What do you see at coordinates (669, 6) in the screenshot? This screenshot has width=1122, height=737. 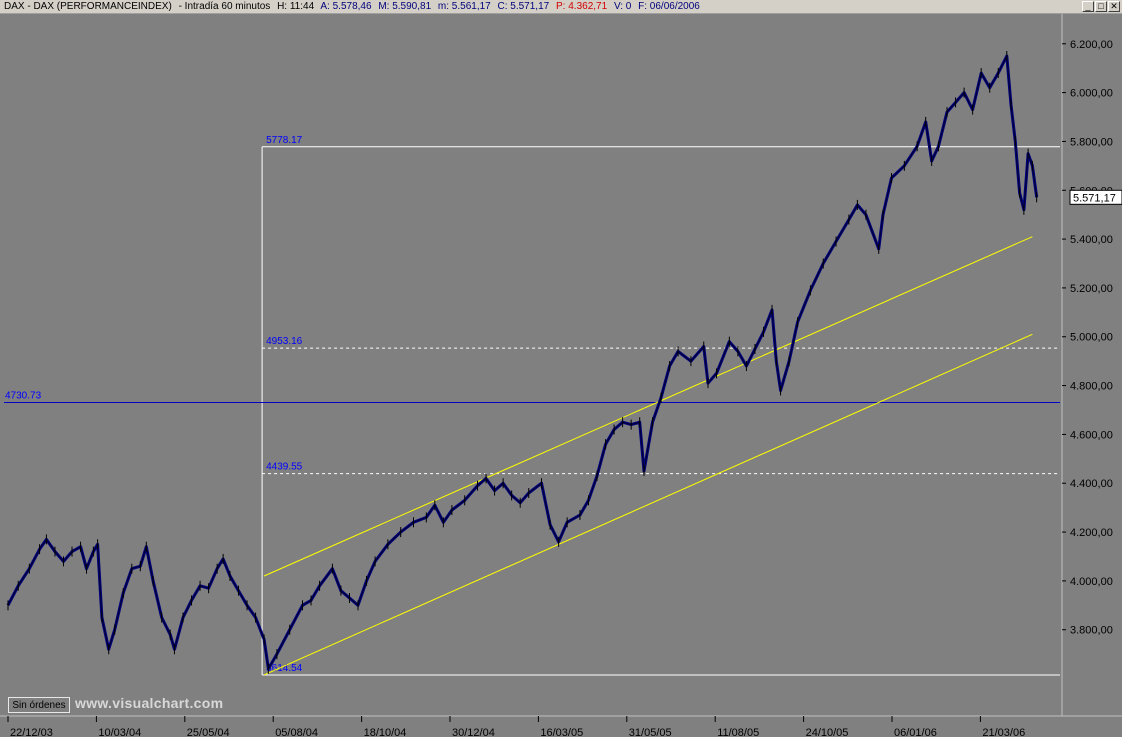 I see `date-value: F: 06/06/2006` at bounding box center [669, 6].